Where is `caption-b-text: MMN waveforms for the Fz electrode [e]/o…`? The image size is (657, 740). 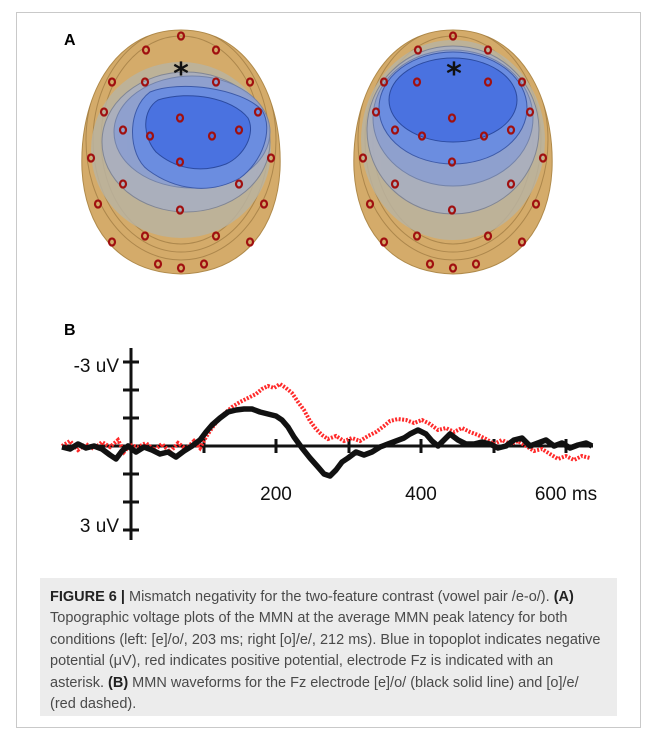 caption-b-text: MMN waveforms for the Fz electrode [e]/o… is located at coordinates (314, 693).